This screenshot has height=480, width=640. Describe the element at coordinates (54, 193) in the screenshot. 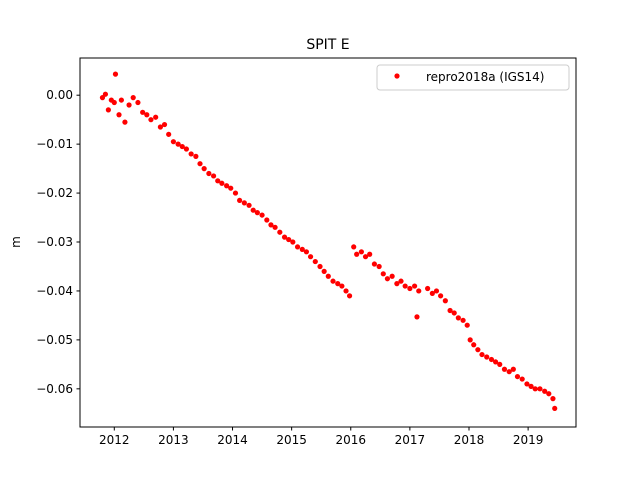

I see `y-tick-label: −0.02` at that location.